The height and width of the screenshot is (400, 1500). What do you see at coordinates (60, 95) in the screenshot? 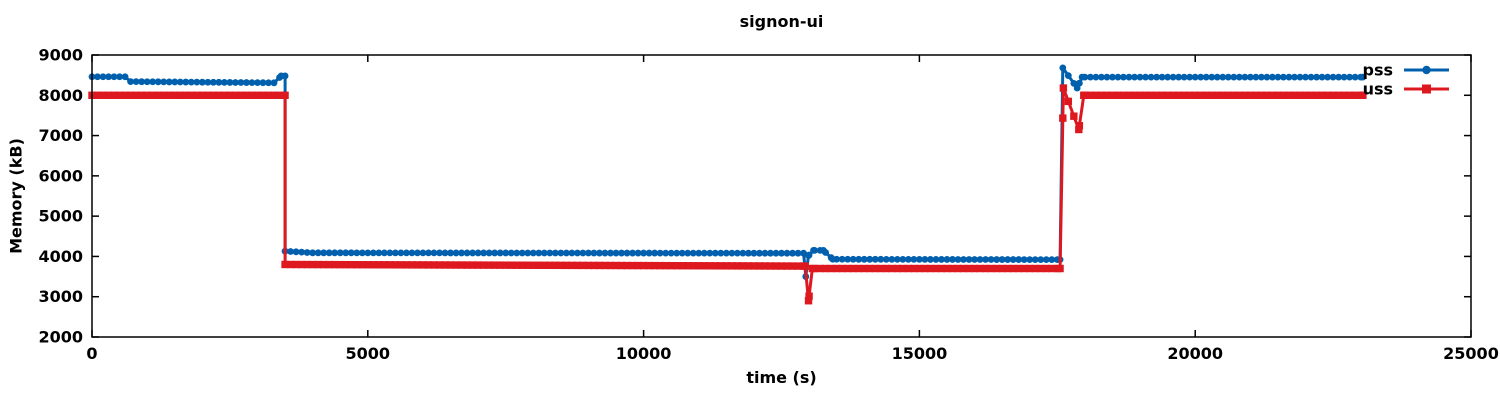
I see `y-tick-label: 8000` at bounding box center [60, 95].